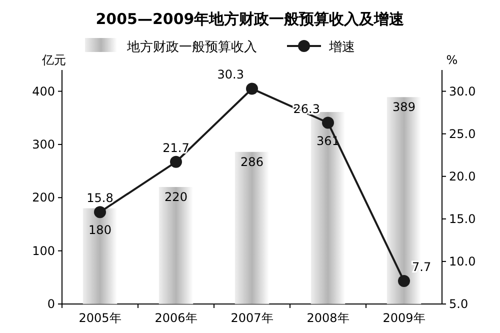 The height and width of the screenshot is (333, 500). I want to click on x-tick-label: 2006年, so click(176, 318).